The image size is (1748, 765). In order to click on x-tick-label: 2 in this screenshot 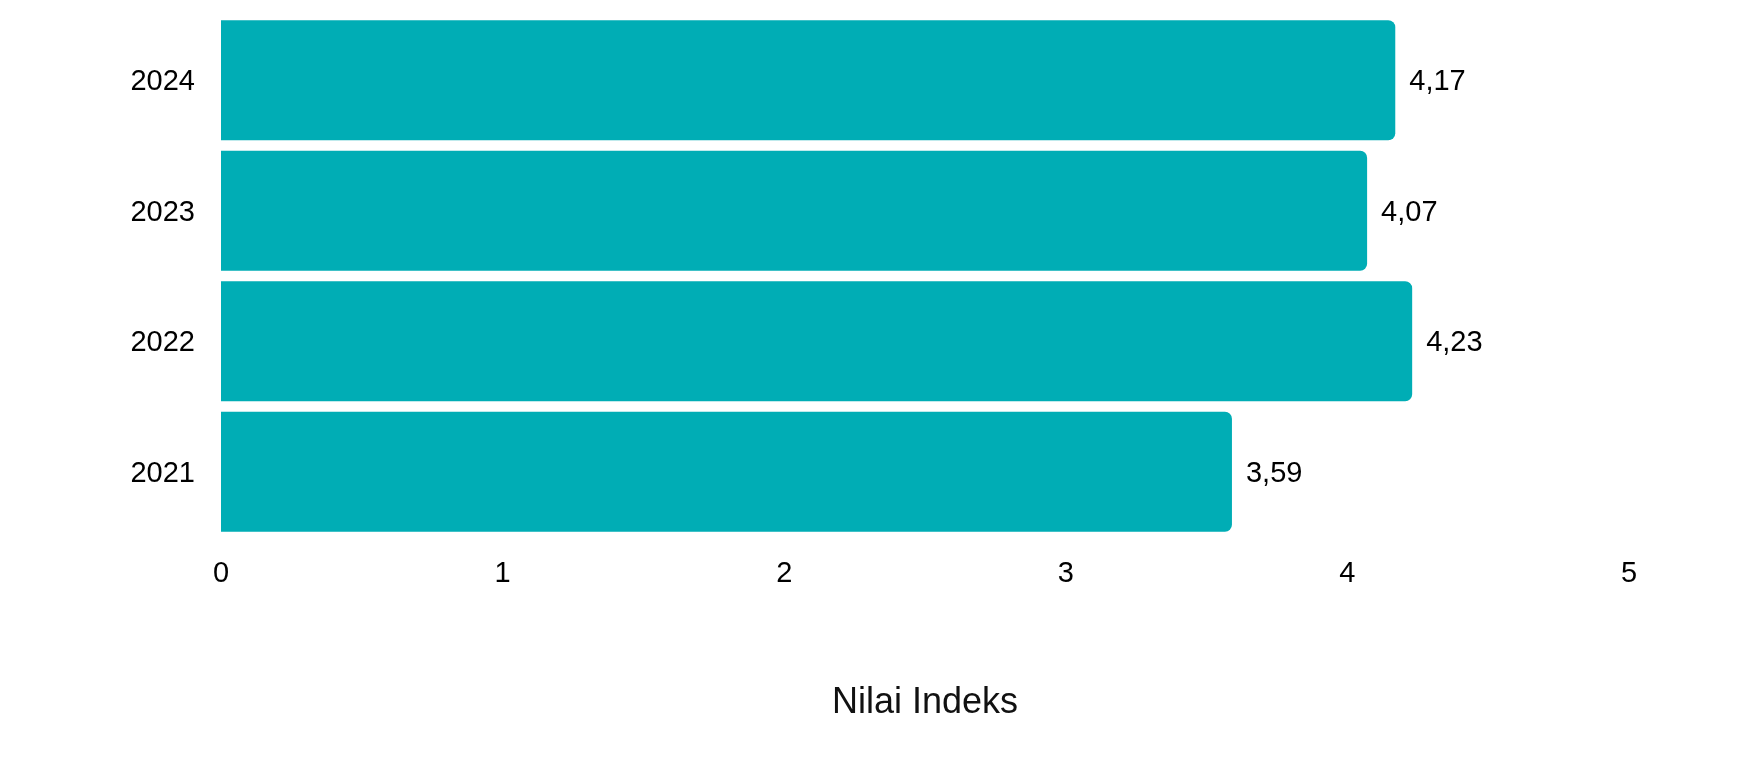, I will do `click(784, 571)`.